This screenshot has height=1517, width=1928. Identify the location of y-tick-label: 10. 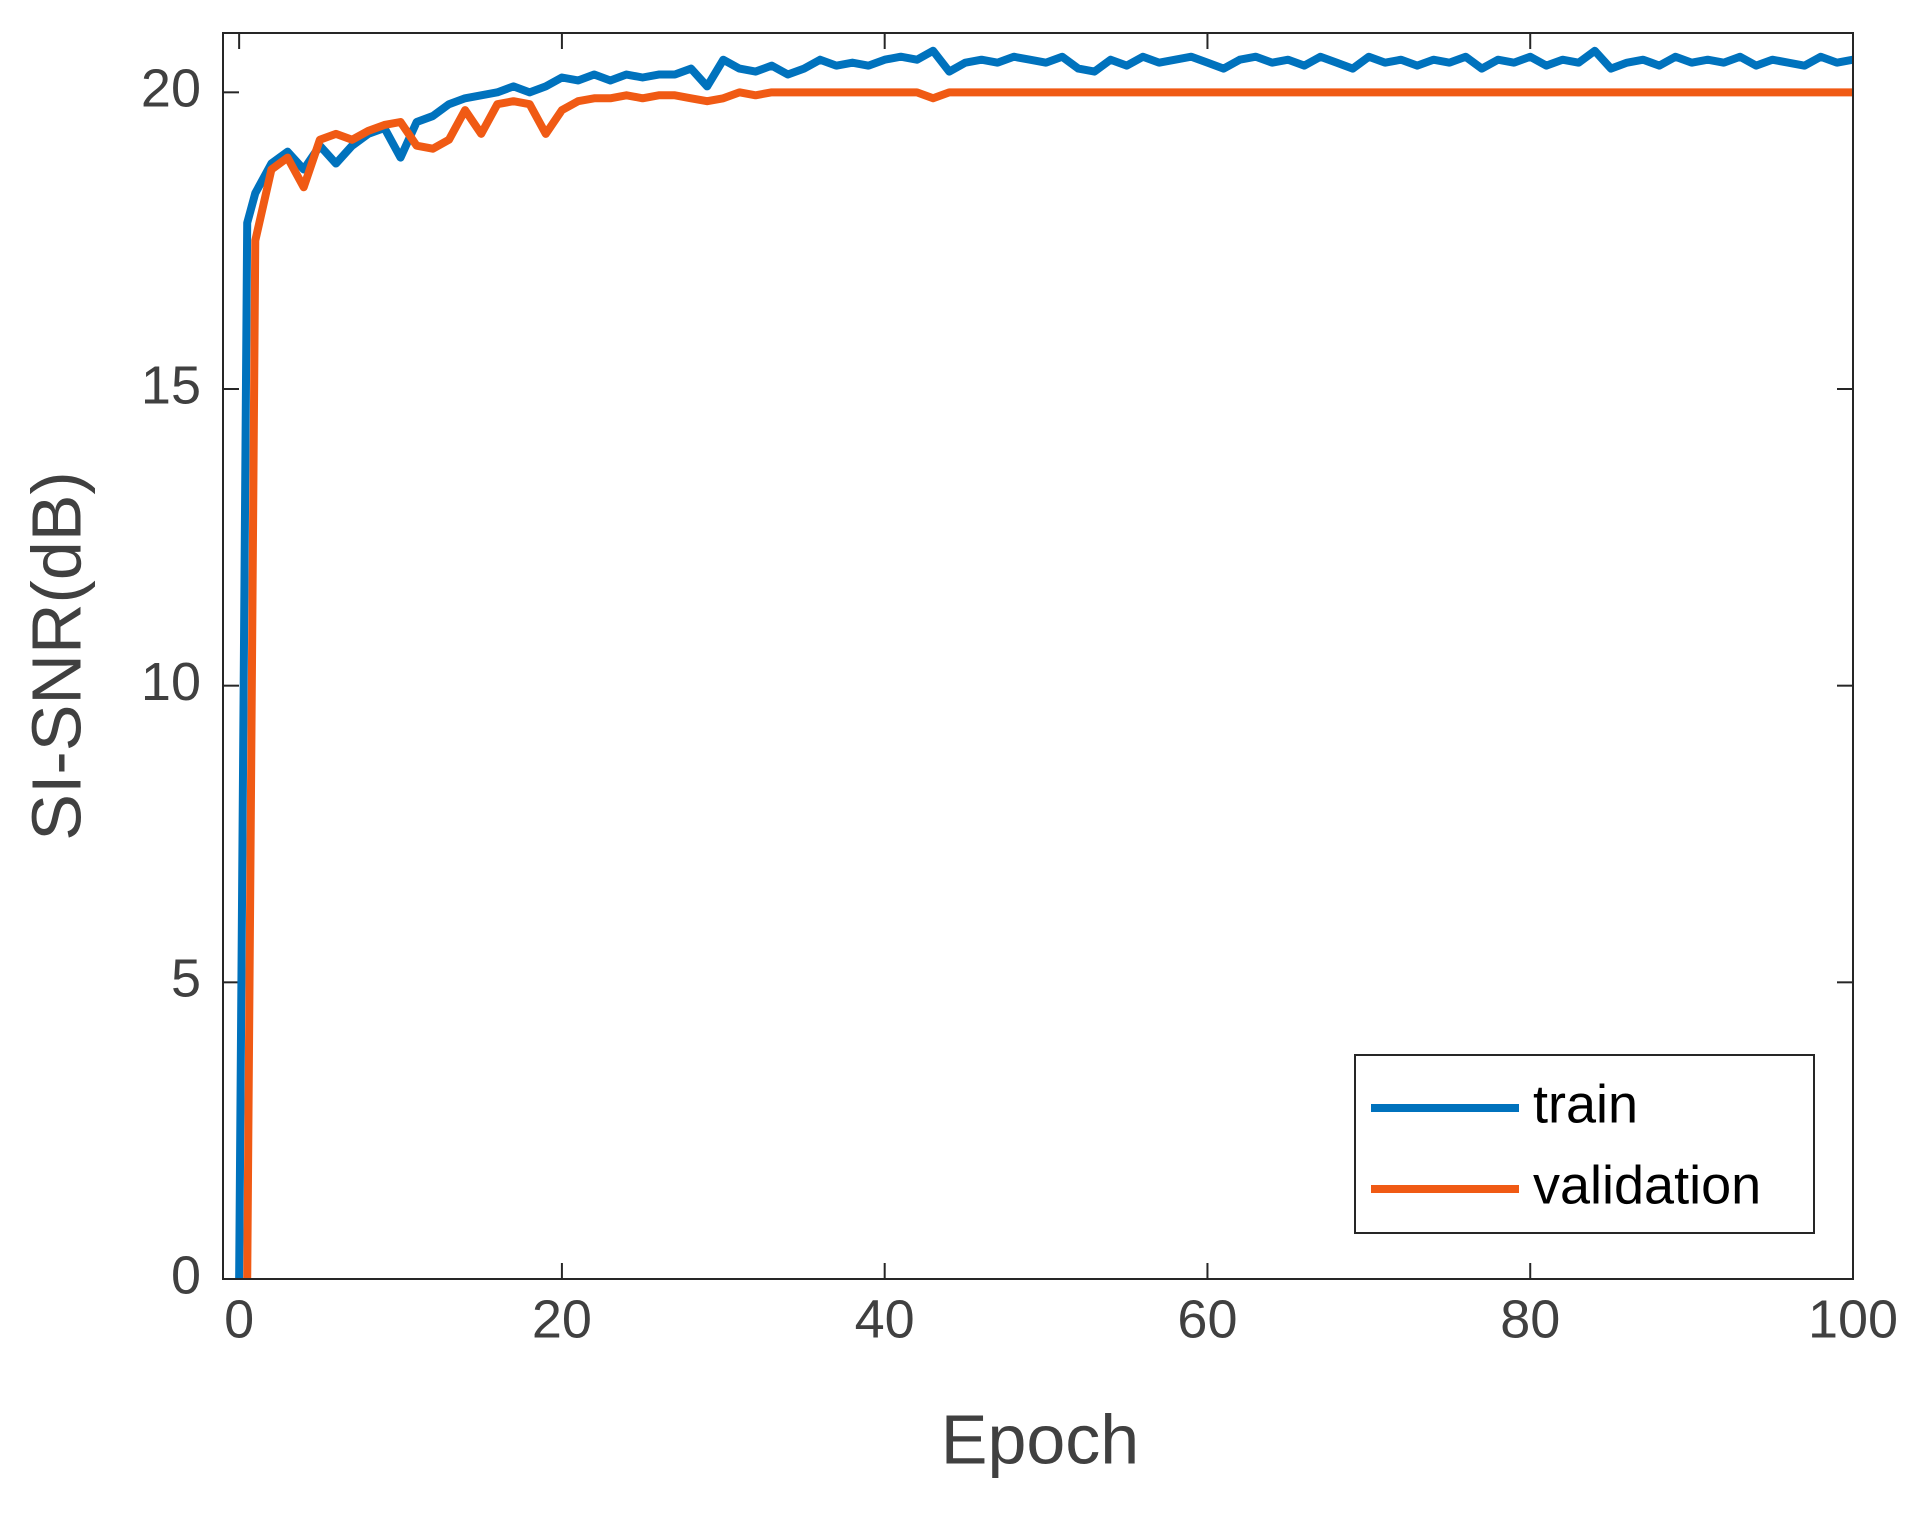
(171, 682).